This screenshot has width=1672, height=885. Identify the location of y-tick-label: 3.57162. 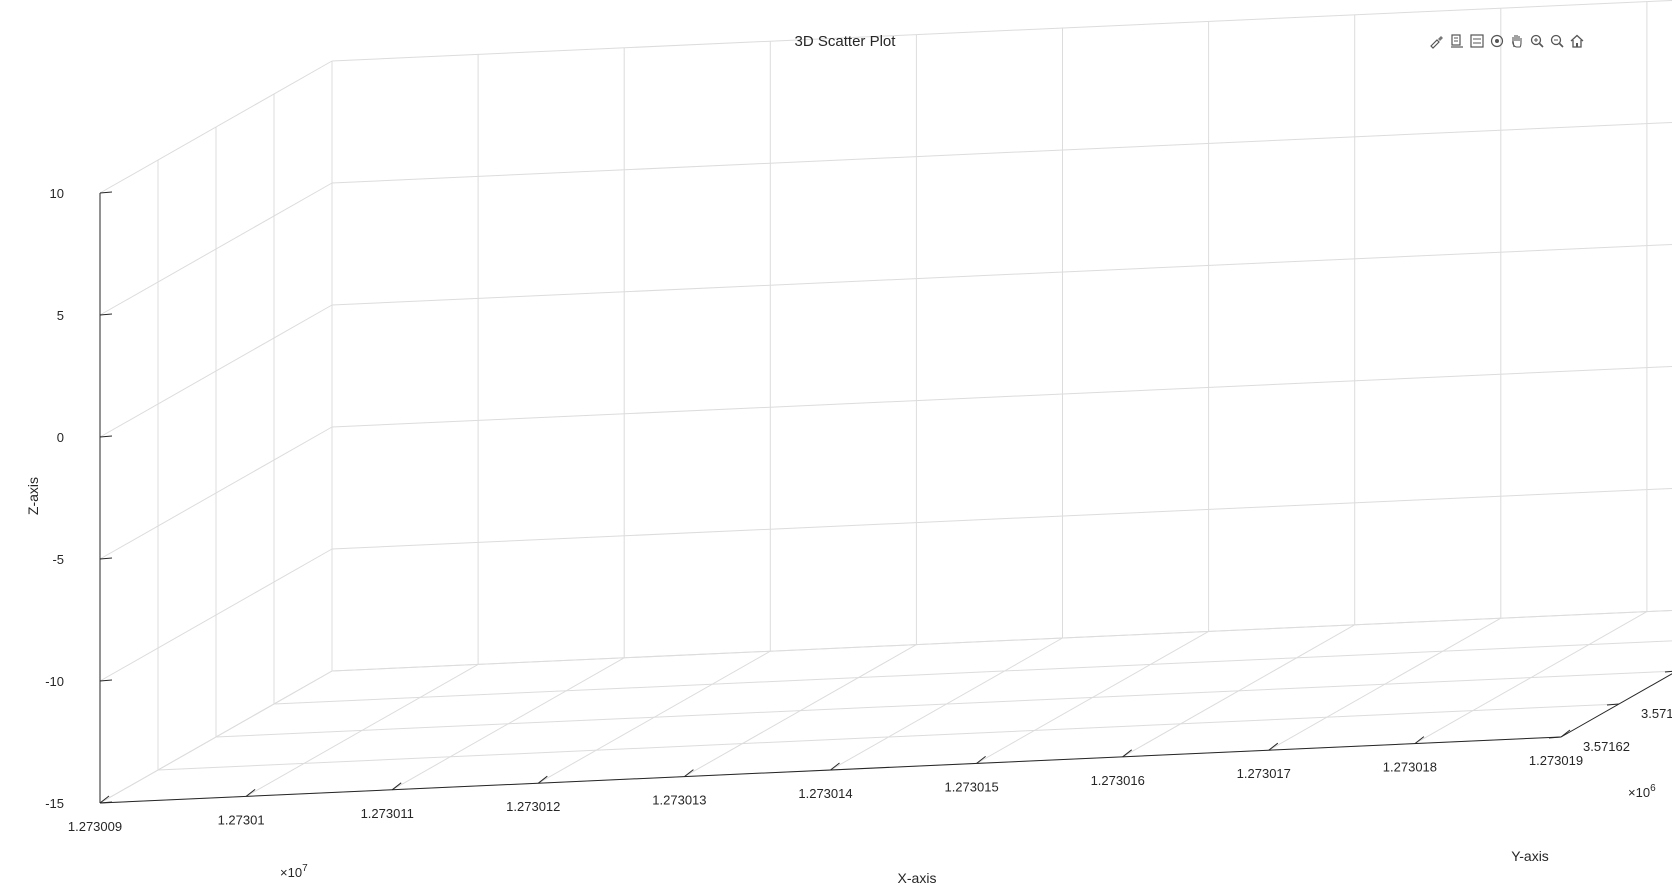
(1606, 746).